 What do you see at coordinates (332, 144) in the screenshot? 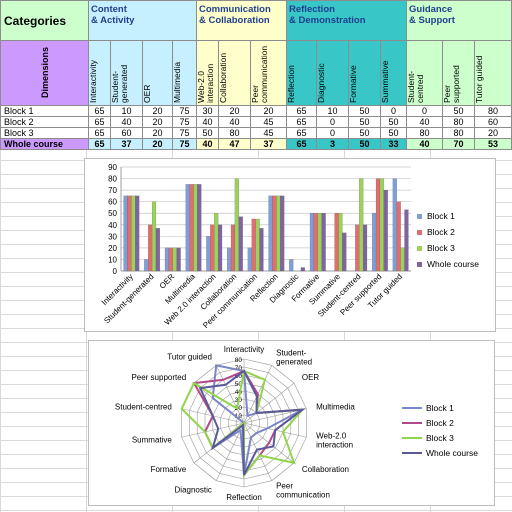
I see `table-cell: 3` at bounding box center [332, 144].